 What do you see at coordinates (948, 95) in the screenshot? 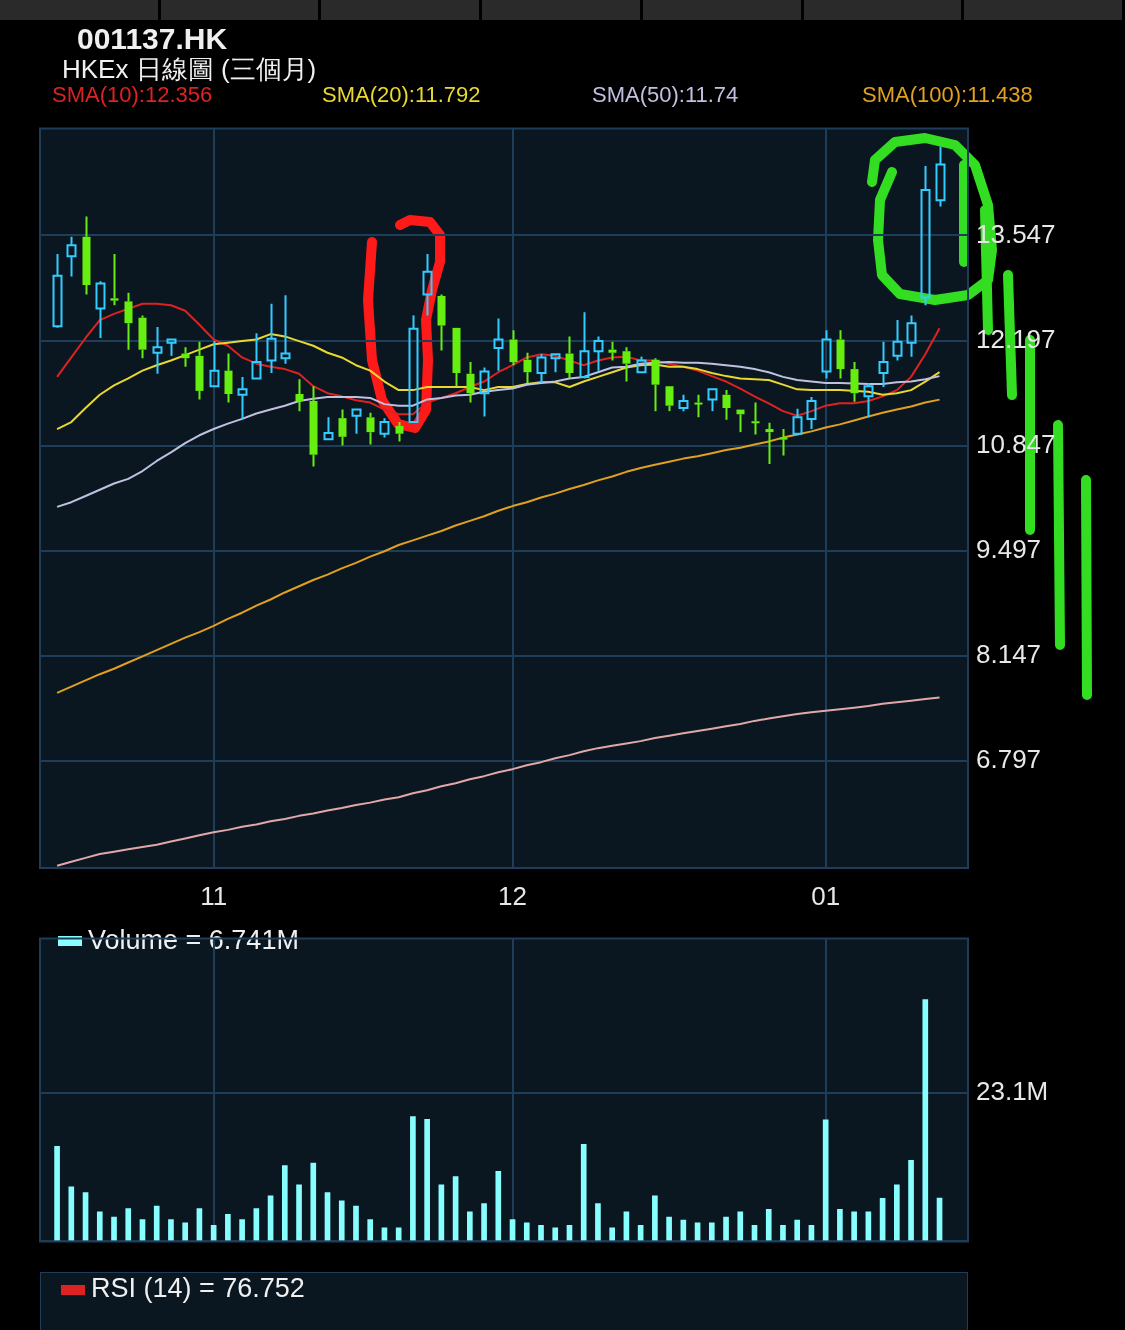
I see `text: SMA(100):11.438` at bounding box center [948, 95].